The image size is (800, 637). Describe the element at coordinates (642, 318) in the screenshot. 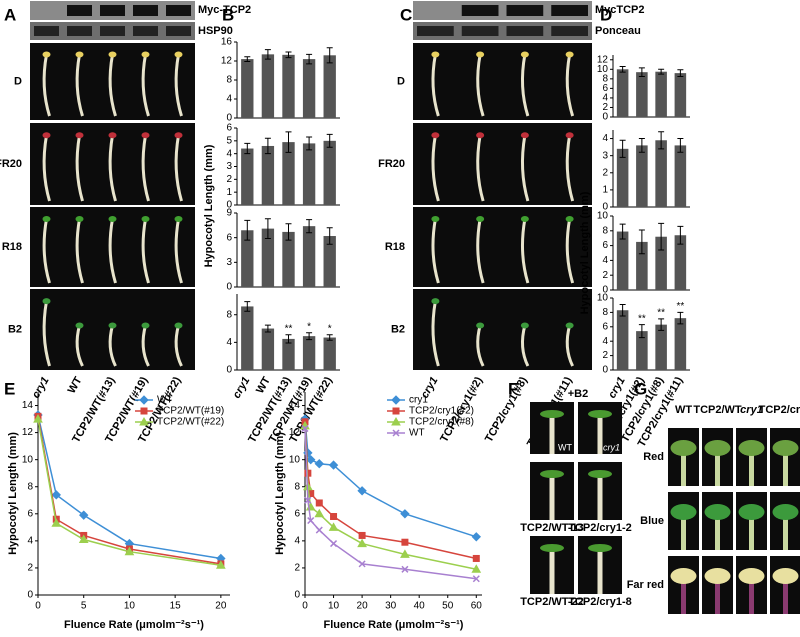

I see `significance: **` at that location.